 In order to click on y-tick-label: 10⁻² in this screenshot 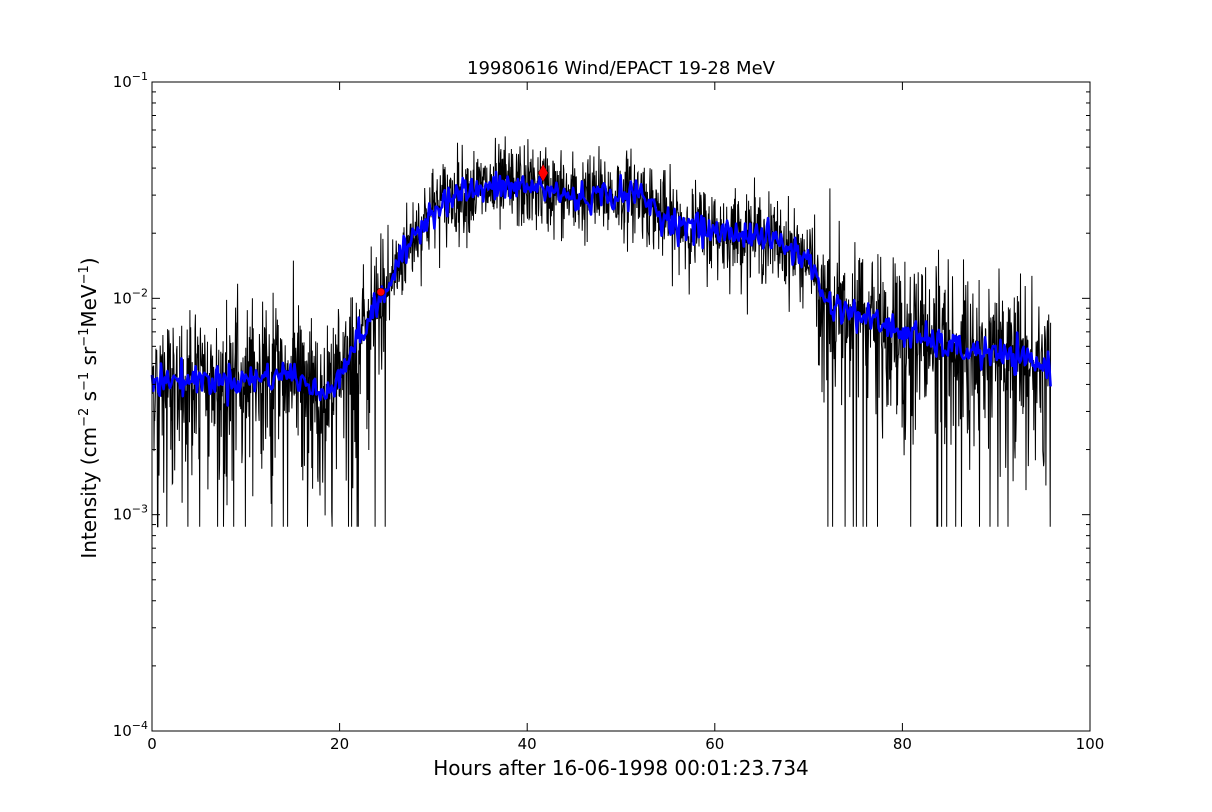, I will do `click(130, 296)`.